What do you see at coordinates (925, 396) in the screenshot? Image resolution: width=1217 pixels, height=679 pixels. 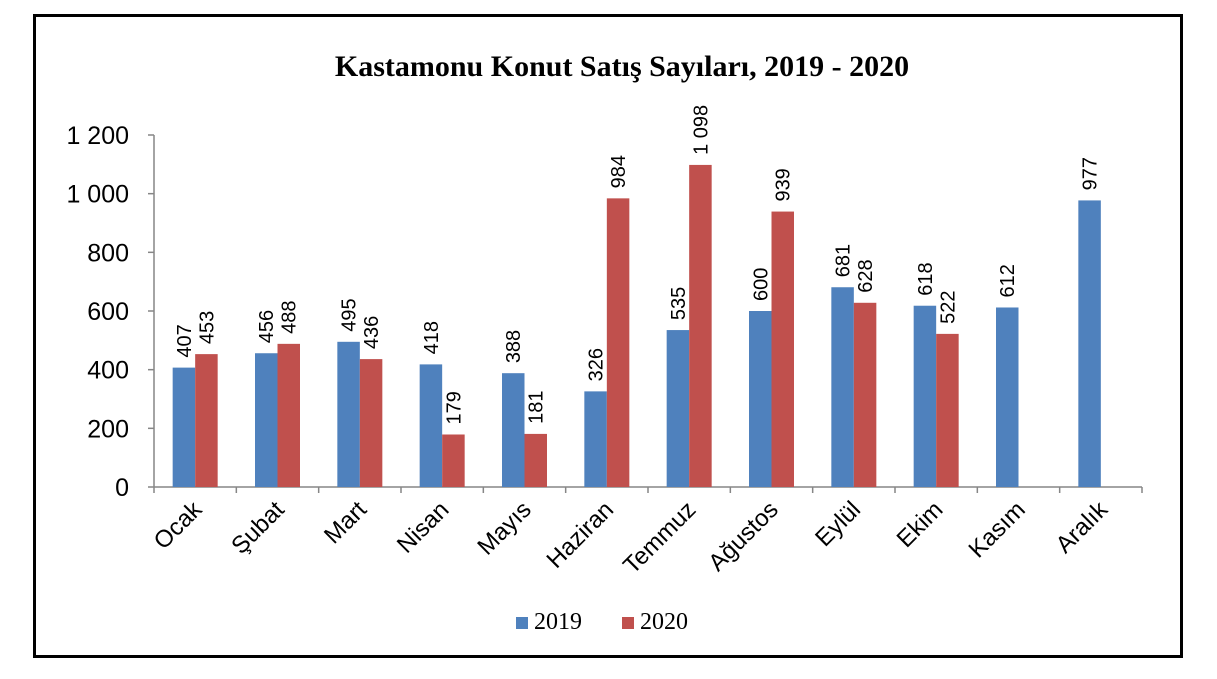 I see `bar-2019-Ekim` at bounding box center [925, 396].